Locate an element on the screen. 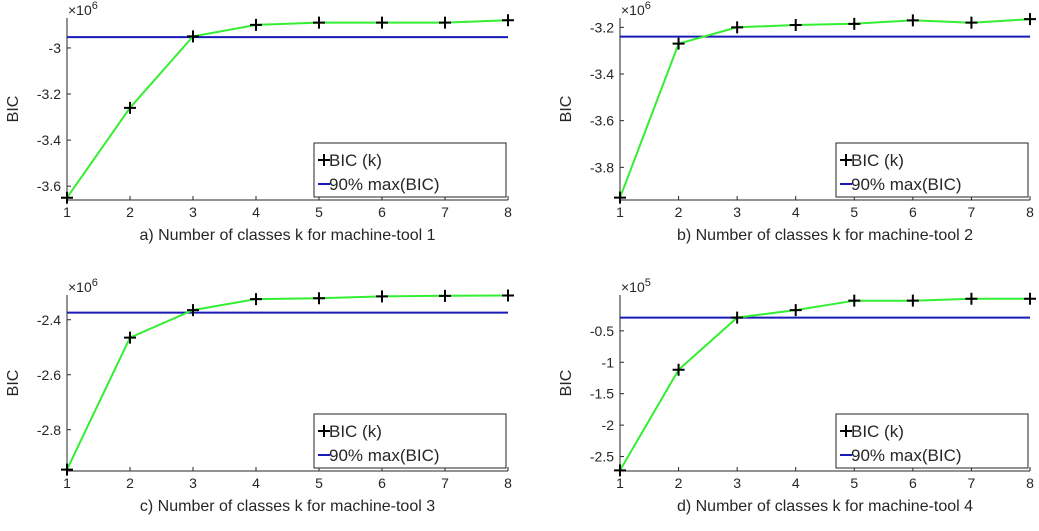 The height and width of the screenshot is (531, 1039). y-tick-label: -3.4 is located at coordinates (602, 74).